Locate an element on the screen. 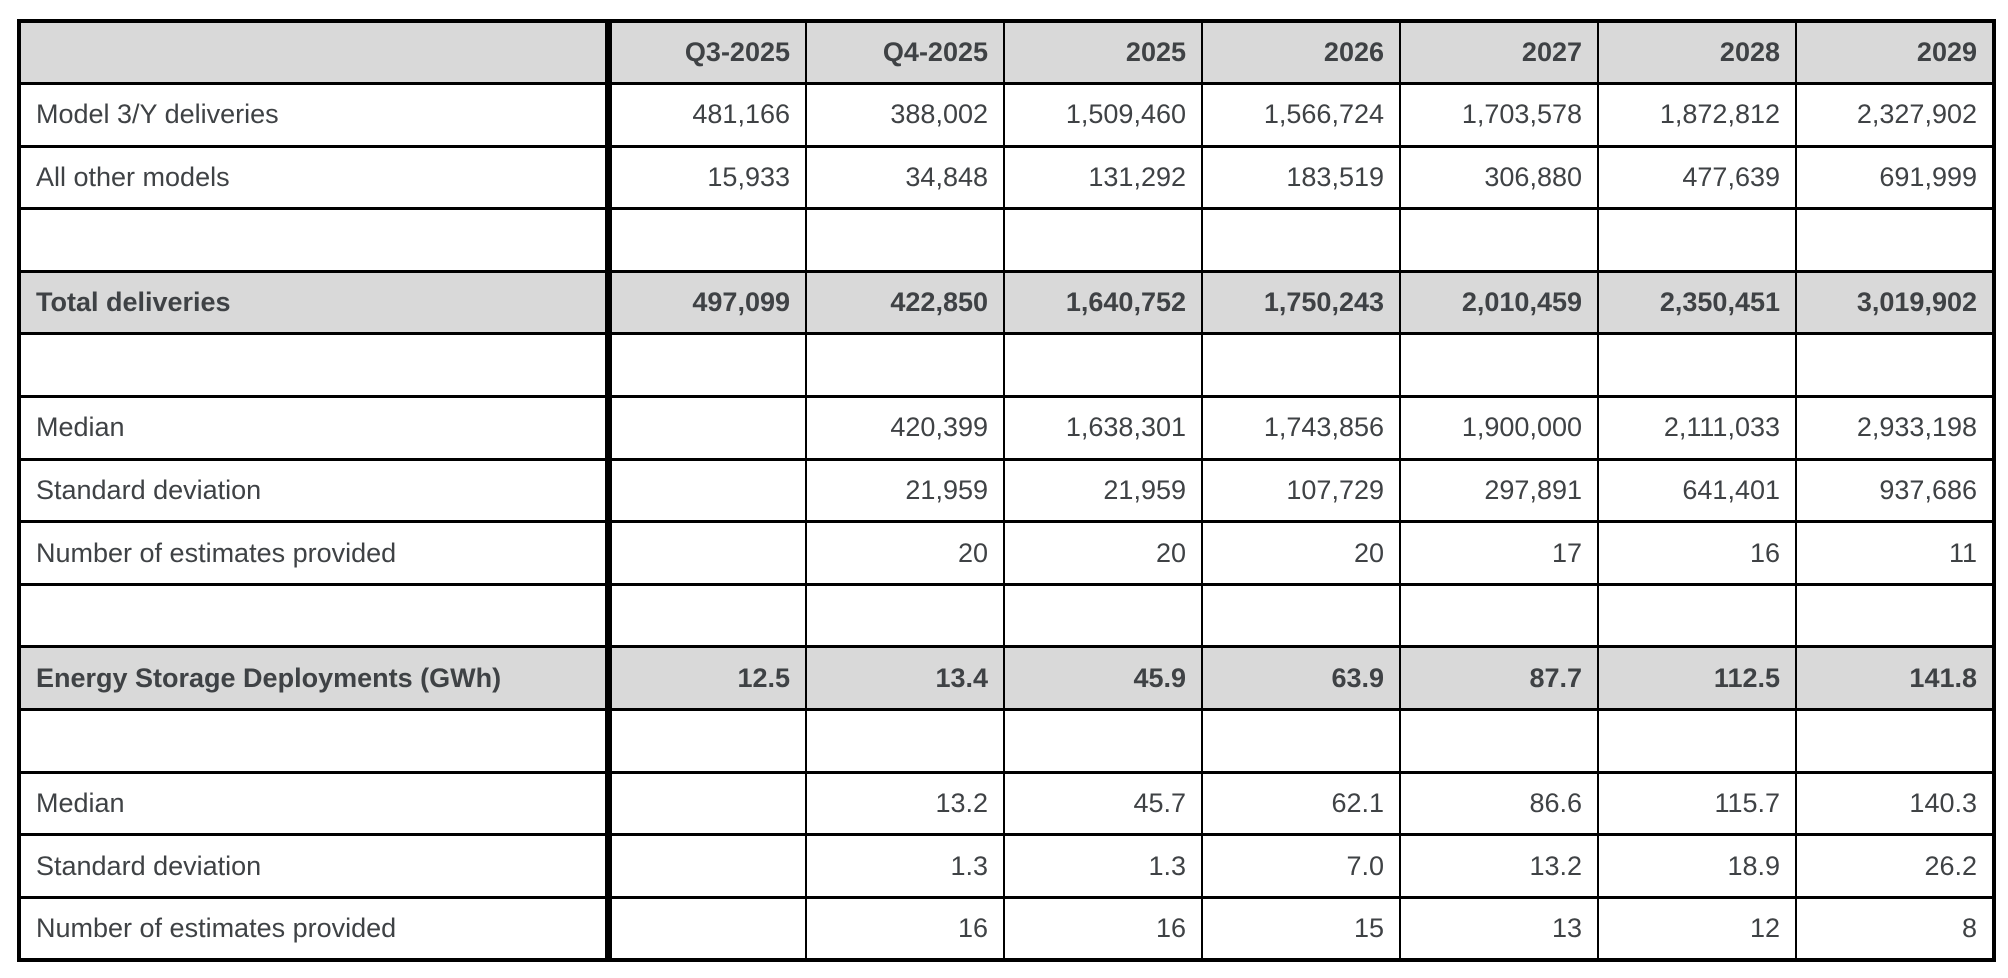 This screenshot has height=978, width=2008. row-label: Number of estimates provided is located at coordinates (313, 553).